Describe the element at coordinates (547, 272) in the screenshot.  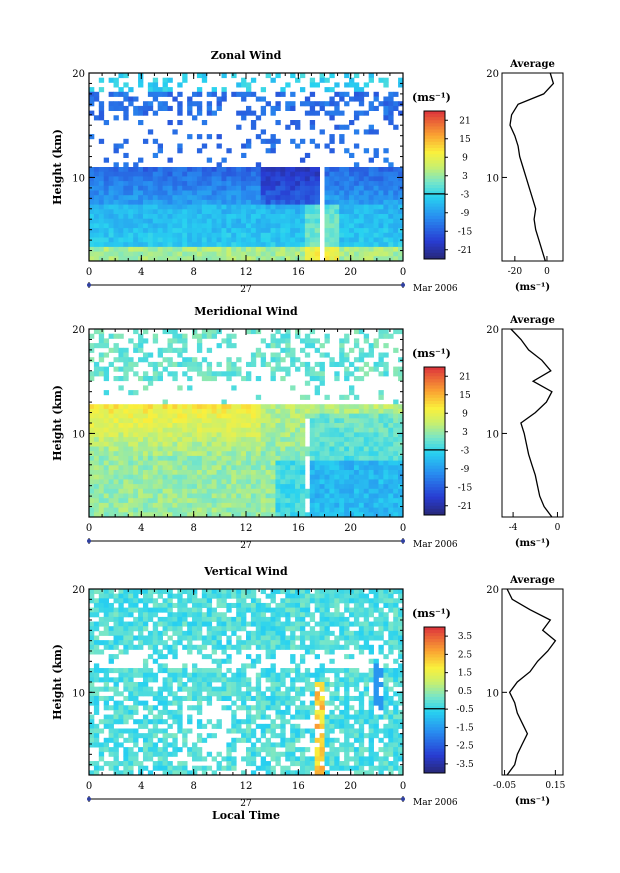
I see `average-x-tick-label: 0` at that location.